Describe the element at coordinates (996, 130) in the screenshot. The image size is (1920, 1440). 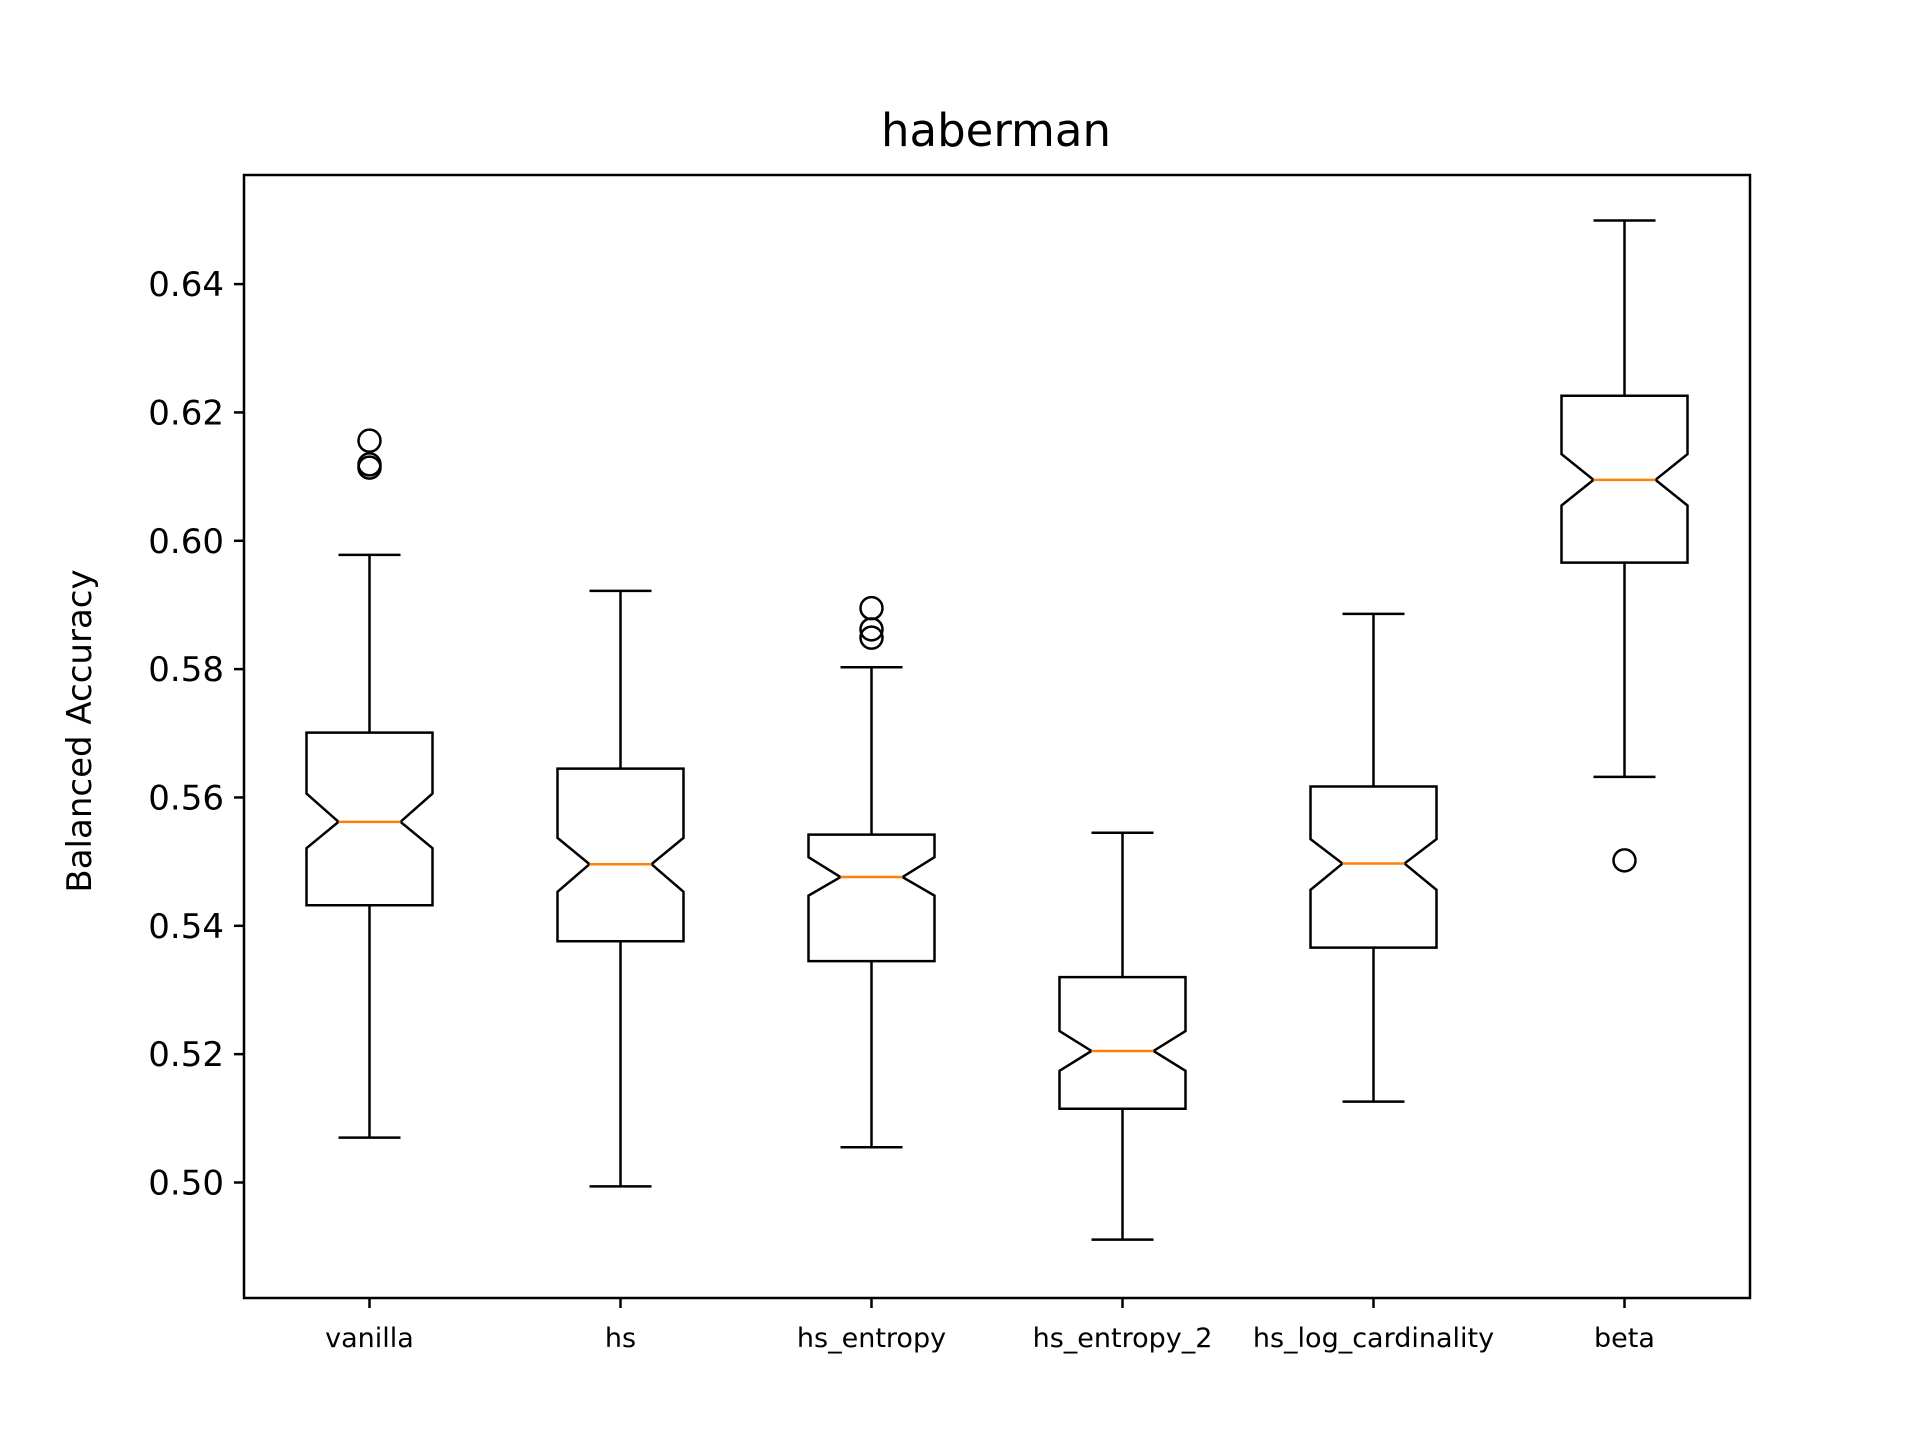
I see `chart-title: haberman` at that location.